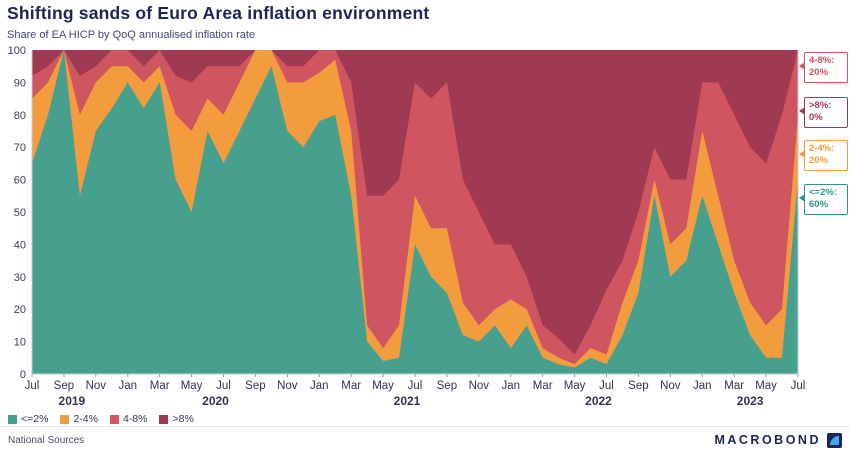 This screenshot has height=453, width=850. What do you see at coordinates (767, 440) in the screenshot?
I see `brand-wordmark: MACROBOND` at bounding box center [767, 440].